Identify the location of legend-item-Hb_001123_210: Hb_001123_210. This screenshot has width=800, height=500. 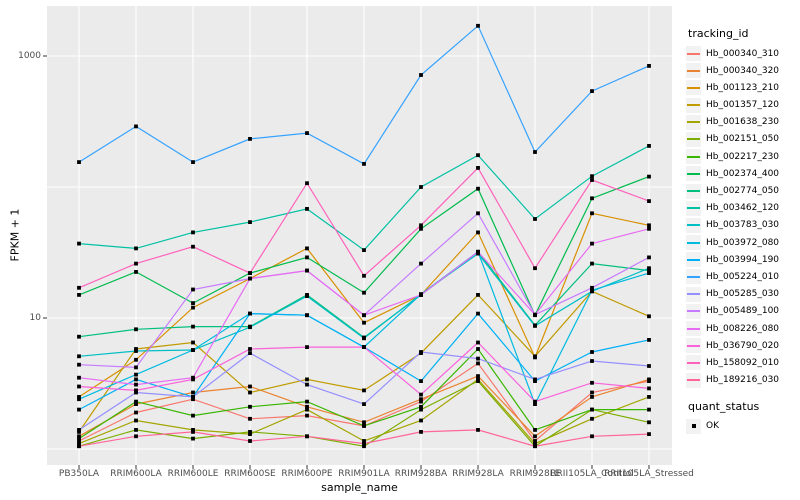
(743, 88).